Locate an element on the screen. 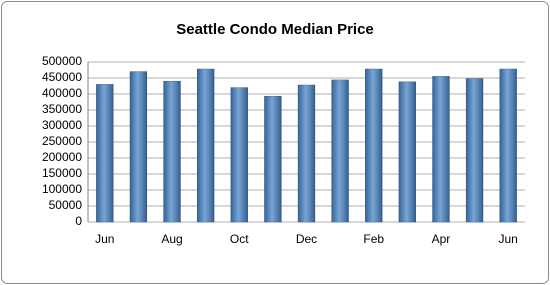 Image resolution: width=550 pixels, height=285 pixels. y-tick-label: 150000 is located at coordinates (62, 173).